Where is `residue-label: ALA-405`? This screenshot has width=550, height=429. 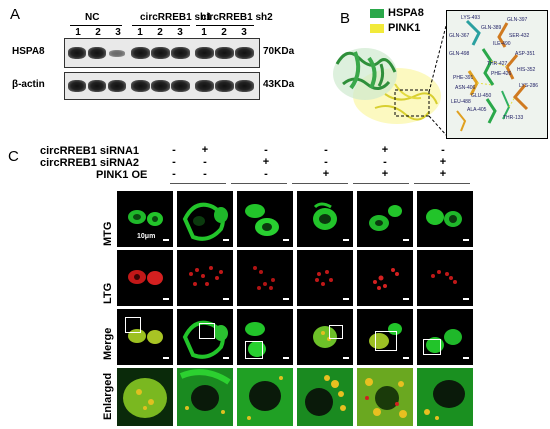
residue-label: ALA-405 is located at coordinates (477, 110).